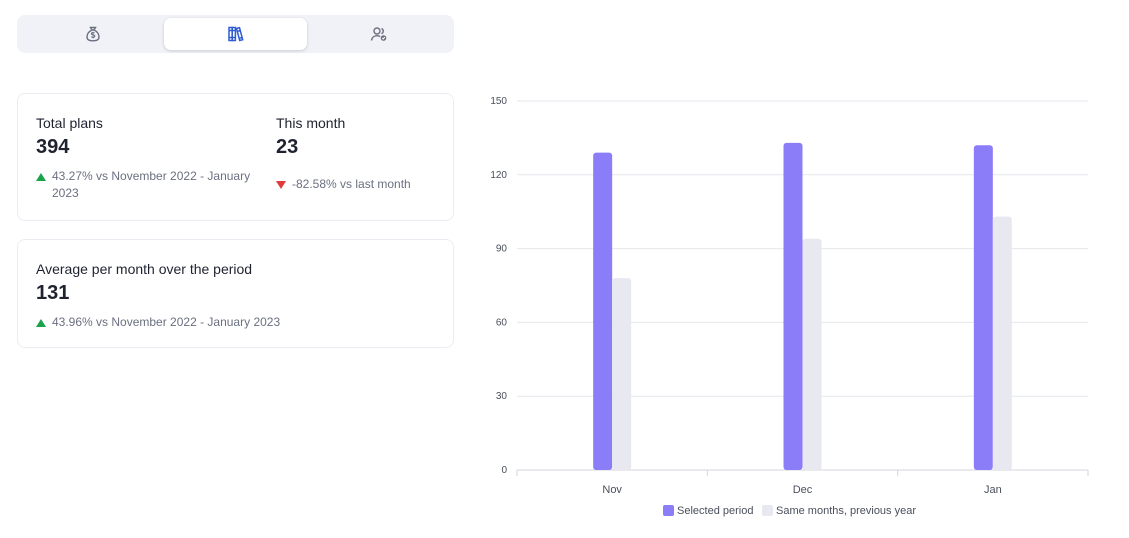 The image size is (1129, 538). I want to click on stat-value: 131, so click(53, 293).